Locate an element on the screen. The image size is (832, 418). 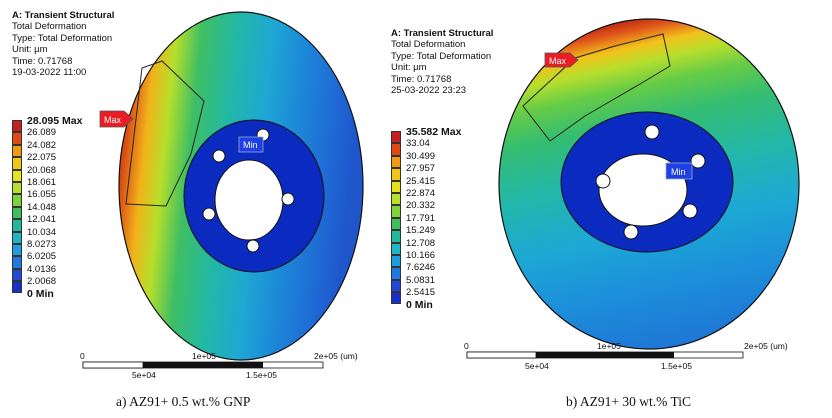
legend-label: 25.415 is located at coordinates (421, 181).